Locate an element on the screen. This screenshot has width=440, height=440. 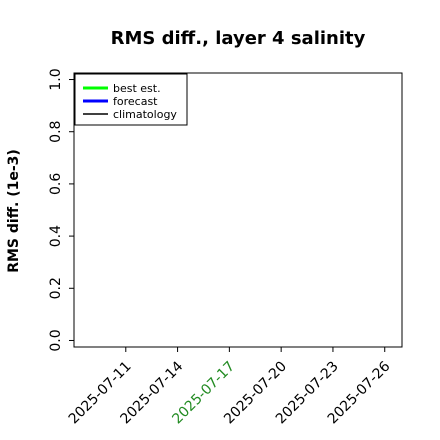
legend-label-climatology: climatology is located at coordinates (145, 114).